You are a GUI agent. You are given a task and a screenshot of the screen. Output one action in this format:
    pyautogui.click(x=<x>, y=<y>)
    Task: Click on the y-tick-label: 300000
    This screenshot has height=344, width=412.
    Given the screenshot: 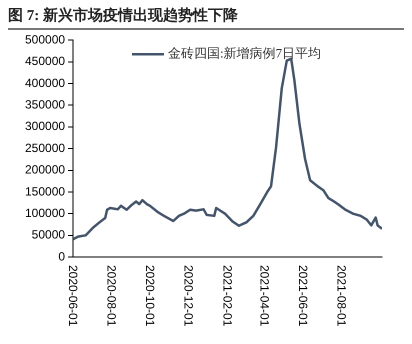 What is the action you would take?
    pyautogui.click(x=45, y=126)
    